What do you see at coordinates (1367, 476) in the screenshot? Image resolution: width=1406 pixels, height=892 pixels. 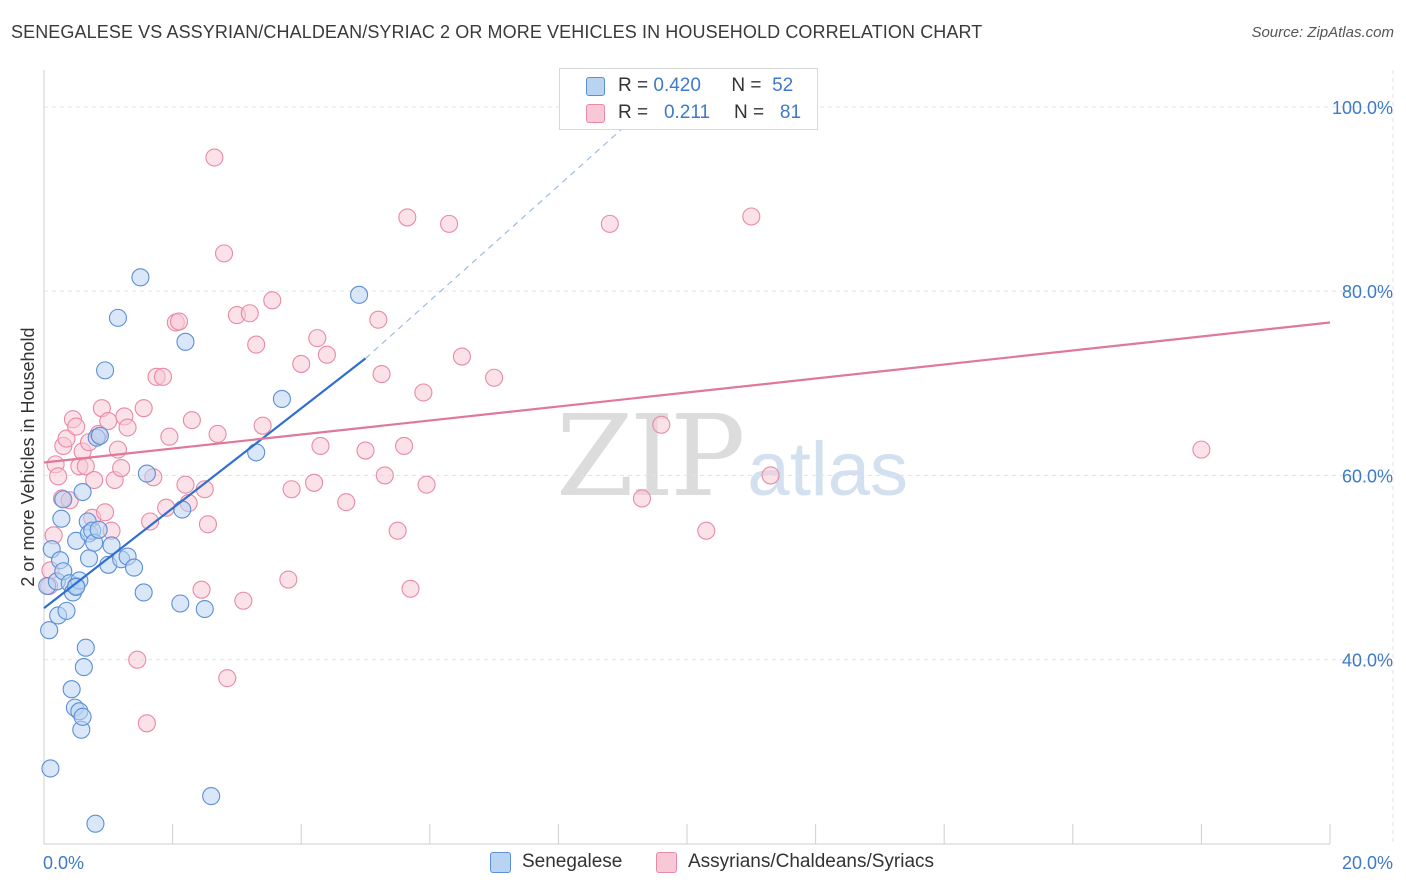 I see `y-tick-label: 60.0%` at bounding box center [1367, 476].